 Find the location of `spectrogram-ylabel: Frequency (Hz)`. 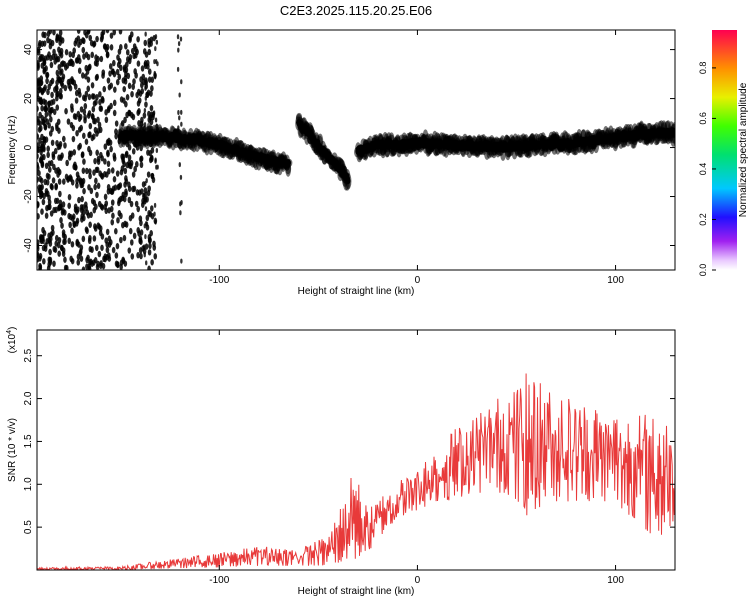

spectrogram-ylabel: Frequency (Hz) is located at coordinates (12, 150).